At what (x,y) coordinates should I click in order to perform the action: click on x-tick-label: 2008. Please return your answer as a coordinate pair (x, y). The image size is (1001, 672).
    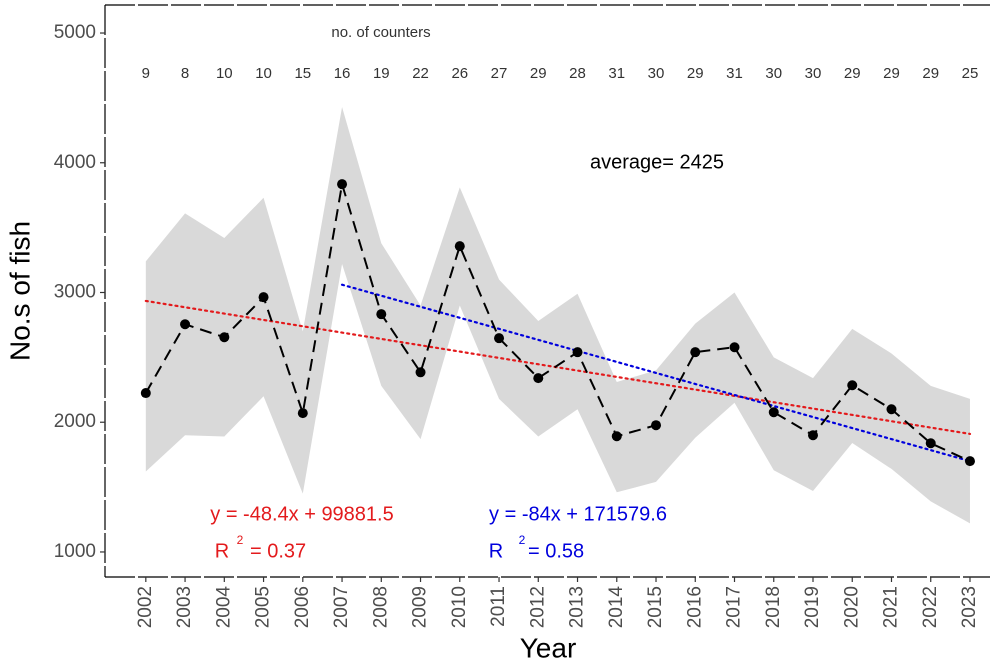
    Looking at the image, I should click on (380, 607).